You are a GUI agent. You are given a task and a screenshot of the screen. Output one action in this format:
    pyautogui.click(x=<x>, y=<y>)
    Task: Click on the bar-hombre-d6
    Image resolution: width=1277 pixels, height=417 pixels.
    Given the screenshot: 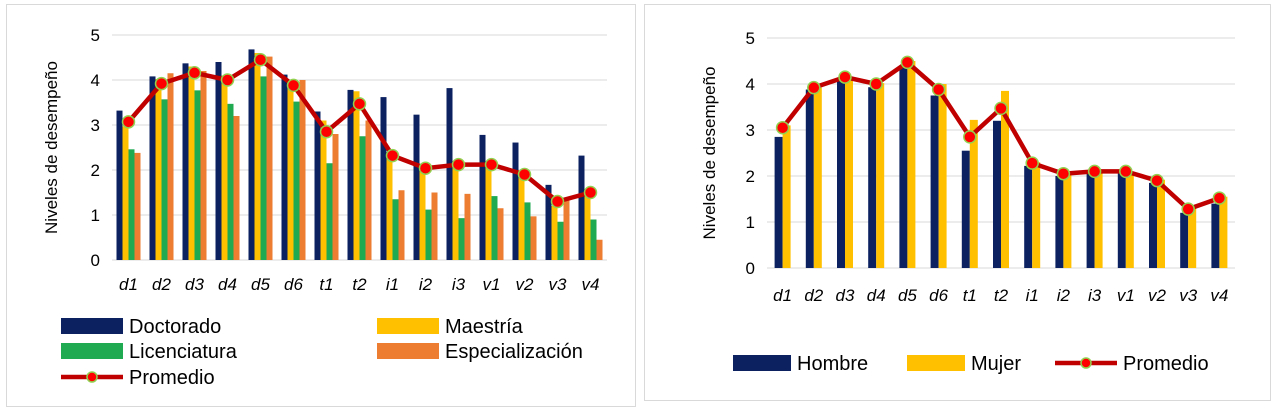 What is the action you would take?
    pyautogui.click(x=934, y=181)
    